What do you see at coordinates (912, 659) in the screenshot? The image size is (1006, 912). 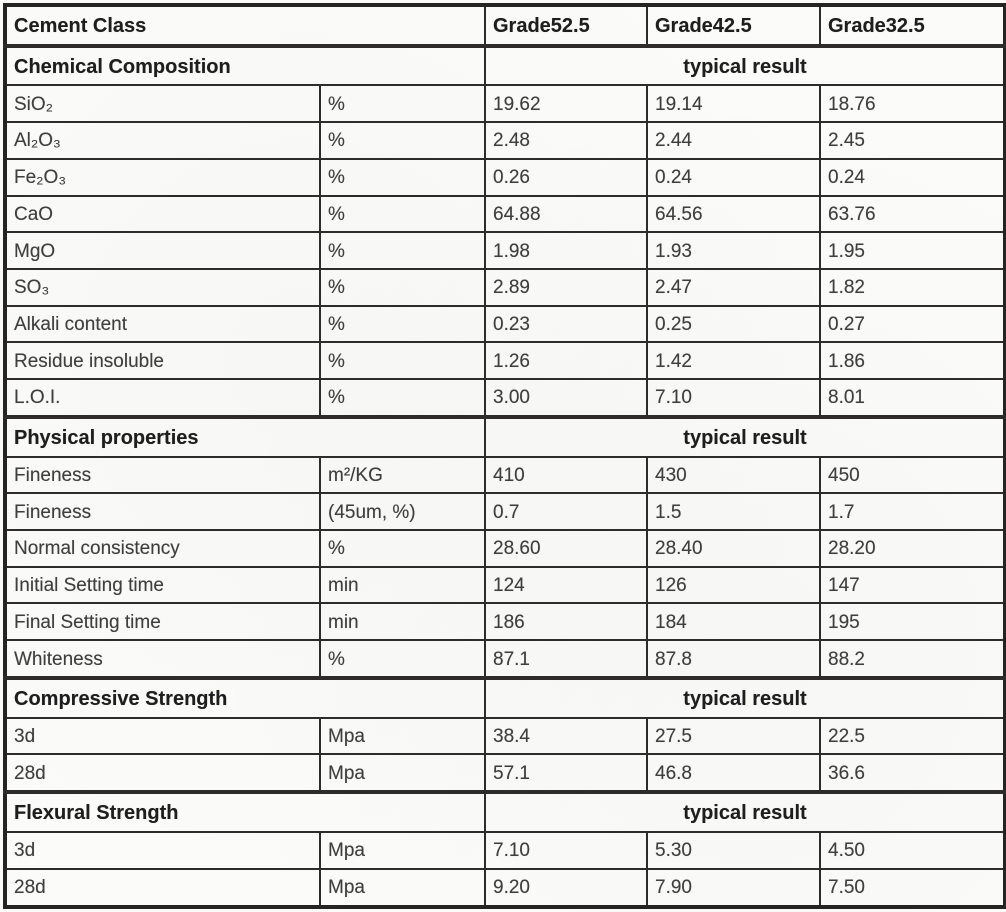 I see `value-cell: 88.2` at bounding box center [912, 659].